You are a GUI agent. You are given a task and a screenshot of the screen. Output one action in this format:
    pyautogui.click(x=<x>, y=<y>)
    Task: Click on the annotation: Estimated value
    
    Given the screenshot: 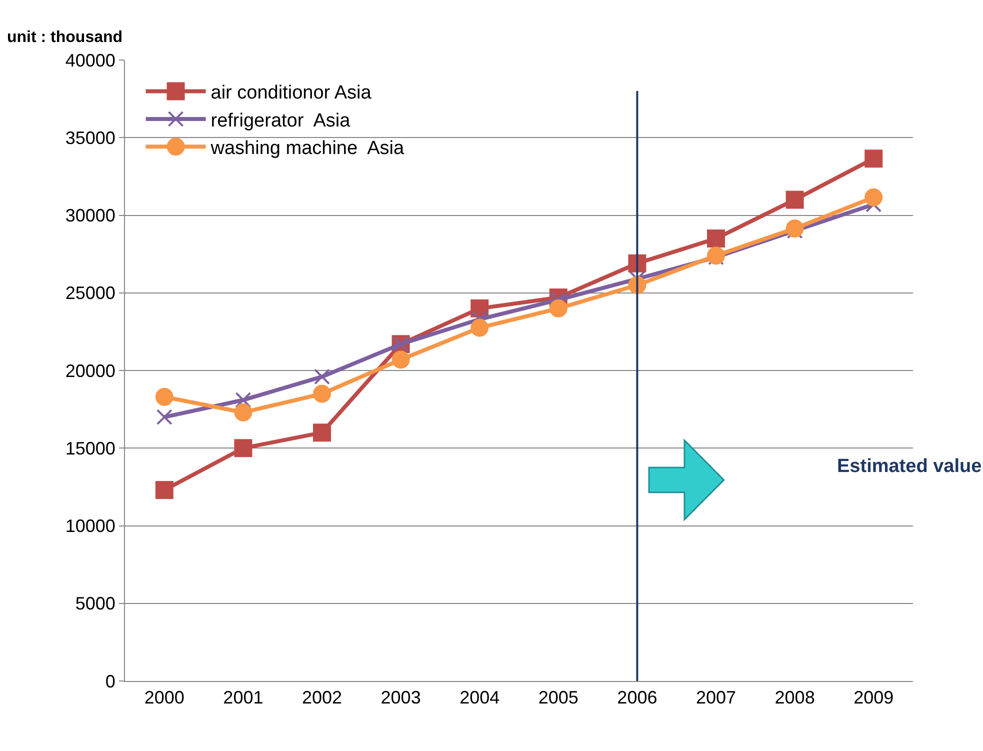 What is the action you would take?
    pyautogui.click(x=909, y=466)
    